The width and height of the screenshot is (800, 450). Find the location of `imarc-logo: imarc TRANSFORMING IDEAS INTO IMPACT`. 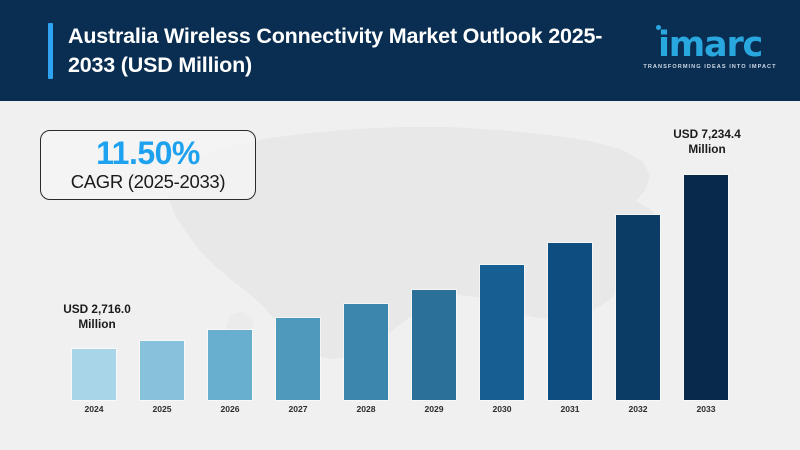

imarc-logo: imarc TRANSFORMING IDEAS INTO IMPACT is located at coordinates (710, 47).